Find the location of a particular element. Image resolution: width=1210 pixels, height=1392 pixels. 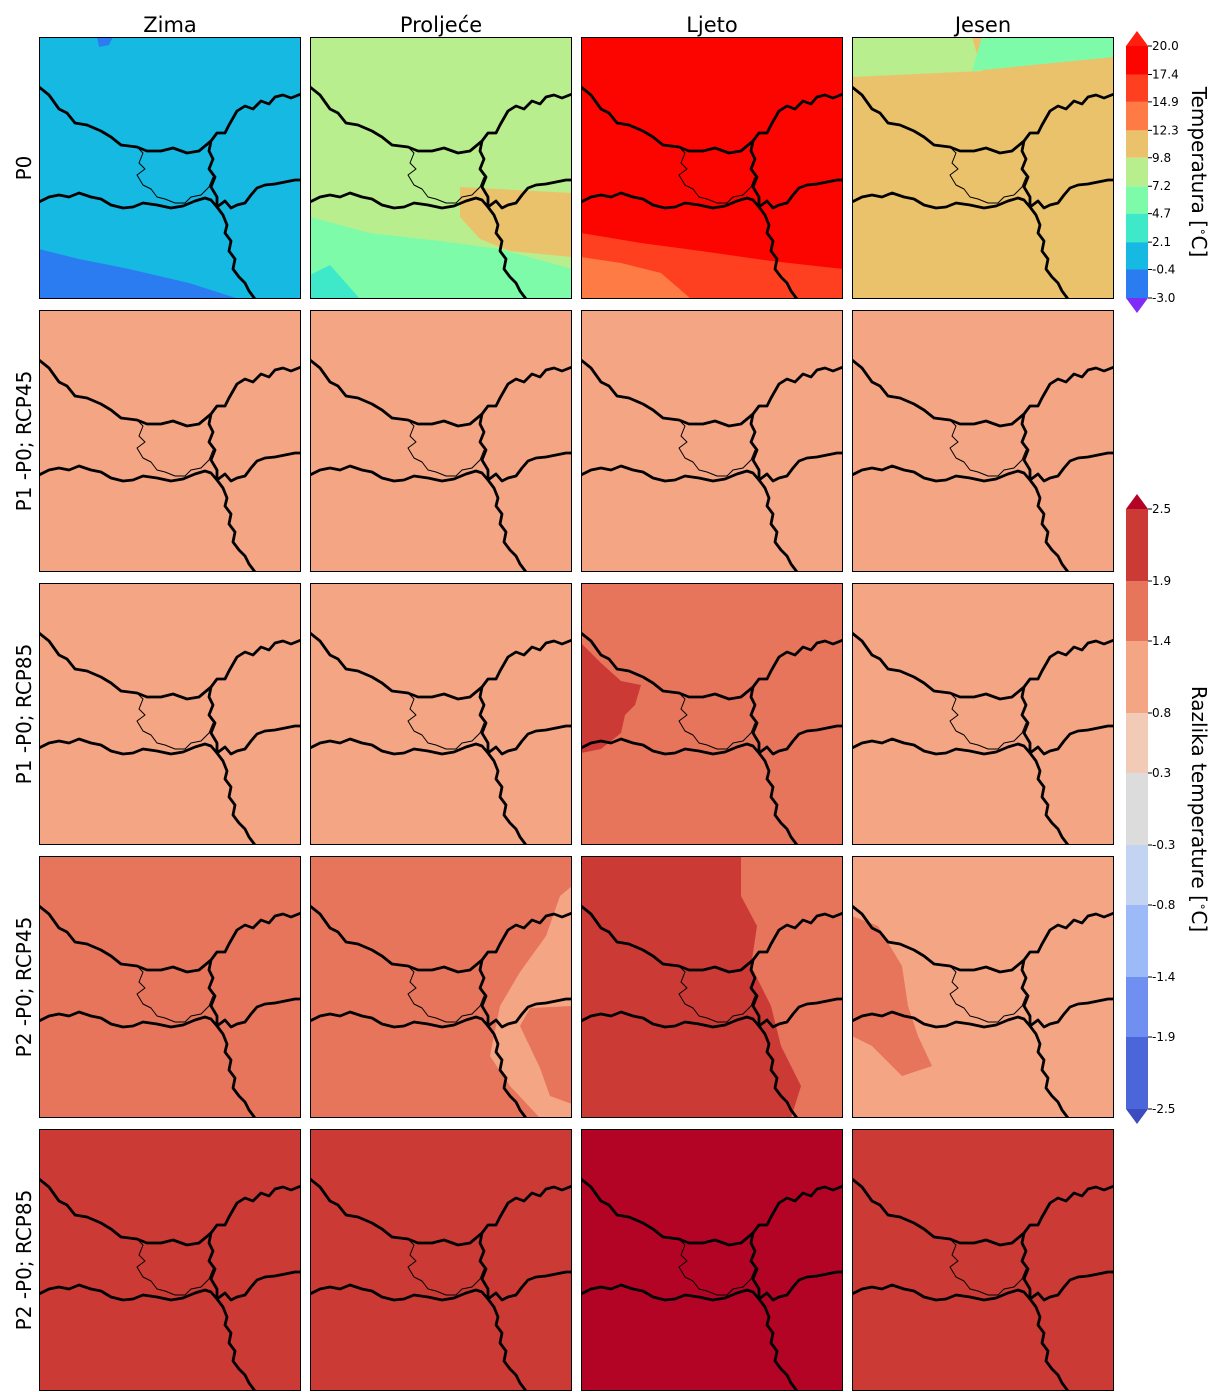

colorbar-tick-label: -3.0 is located at coordinates (1163, 298).